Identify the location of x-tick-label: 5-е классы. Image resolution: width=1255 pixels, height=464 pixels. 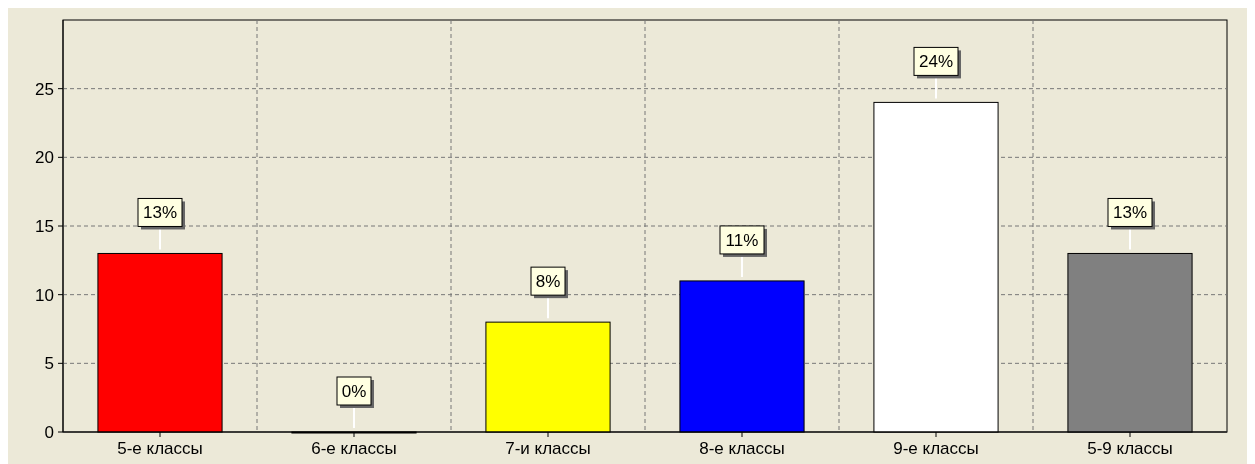
(160, 448).